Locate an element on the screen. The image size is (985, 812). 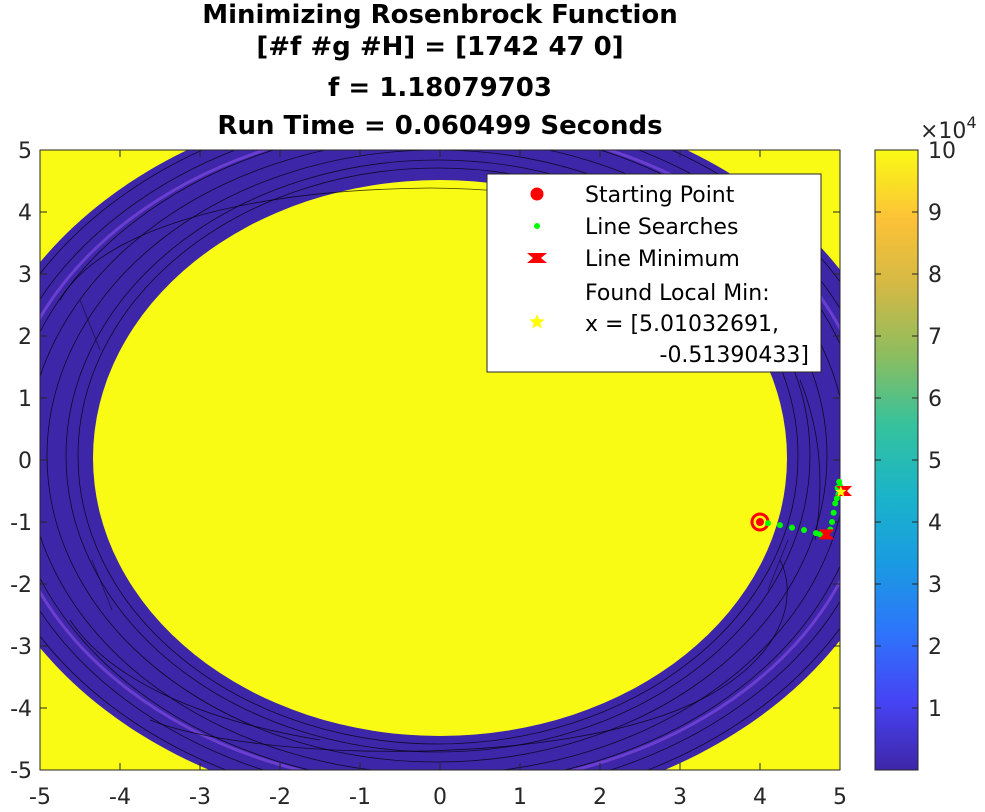
y-tick-label: -1 is located at coordinates (21, 523).